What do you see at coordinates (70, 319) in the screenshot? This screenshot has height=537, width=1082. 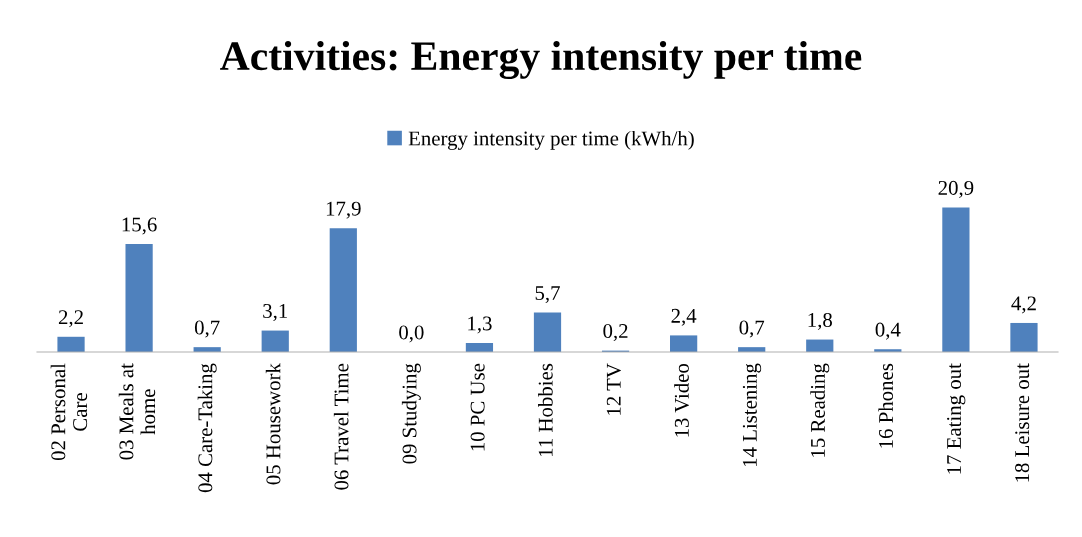 I see `data-label: 2,2` at bounding box center [70, 319].